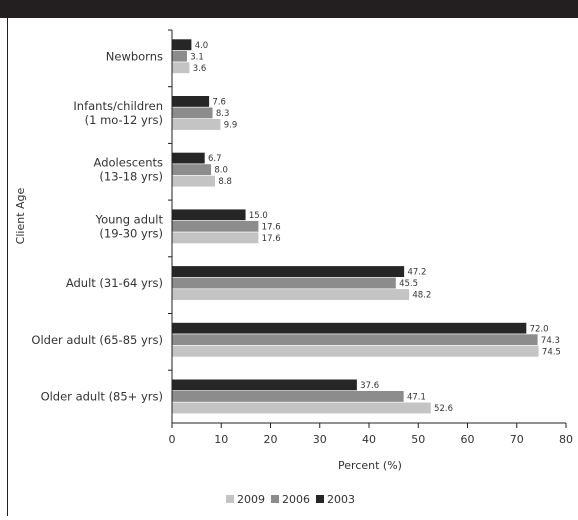  I want to click on value-label-2003-cat-1: 7.6, so click(219, 102).